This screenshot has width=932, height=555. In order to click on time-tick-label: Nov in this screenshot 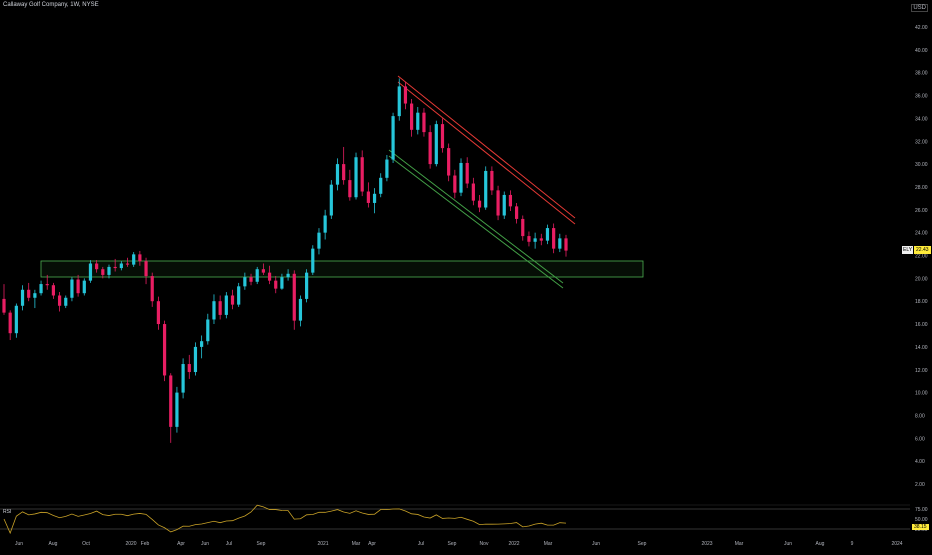, I will do `click(484, 544)`.